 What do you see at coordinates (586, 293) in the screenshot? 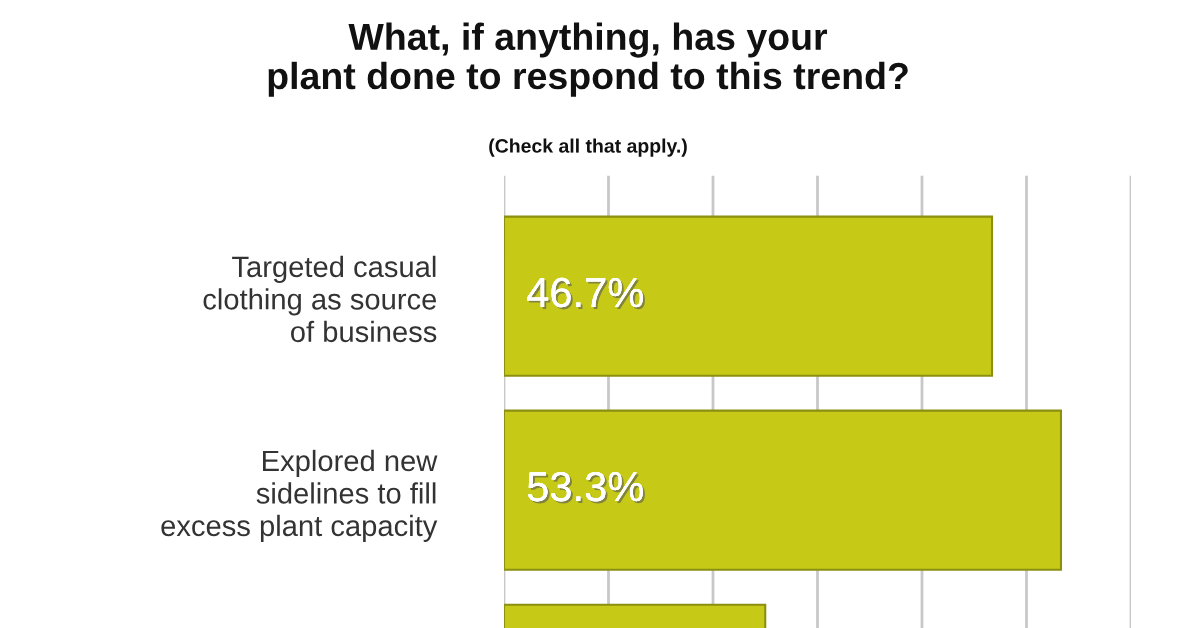
I see `data-label: 46.7%` at bounding box center [586, 293].